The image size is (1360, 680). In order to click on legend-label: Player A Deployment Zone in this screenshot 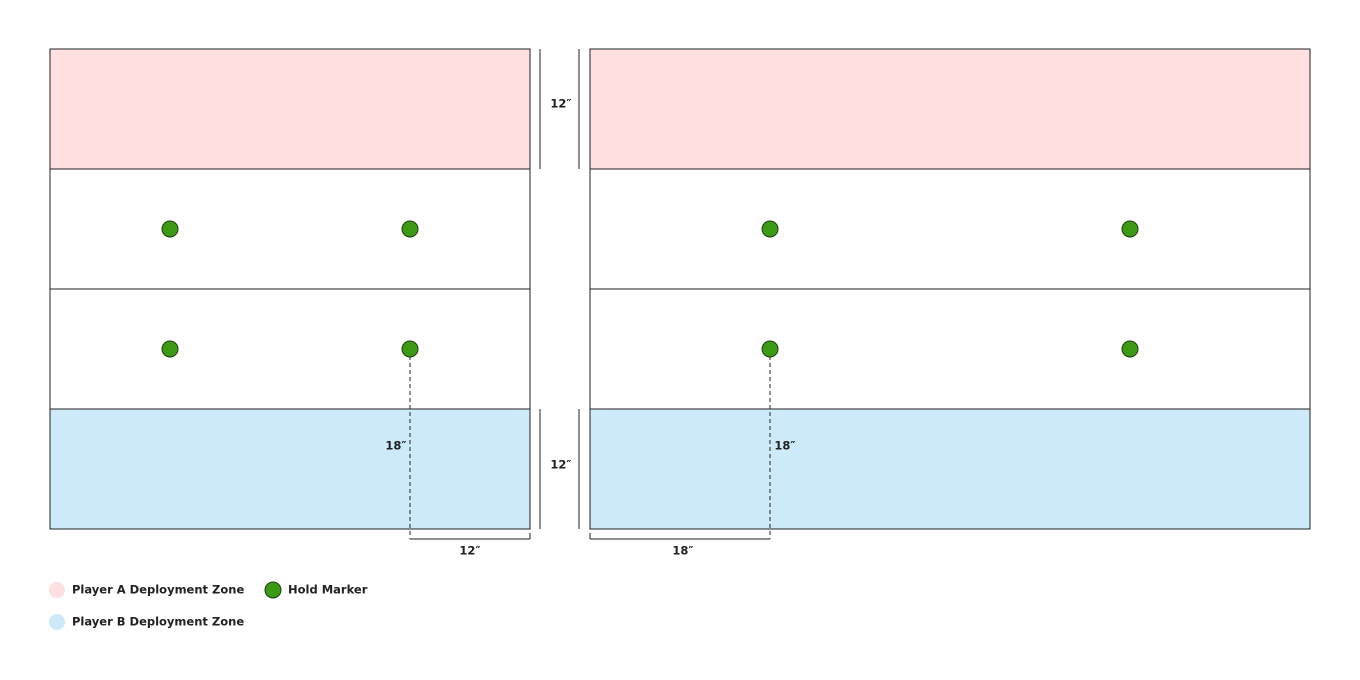, I will do `click(158, 590)`.